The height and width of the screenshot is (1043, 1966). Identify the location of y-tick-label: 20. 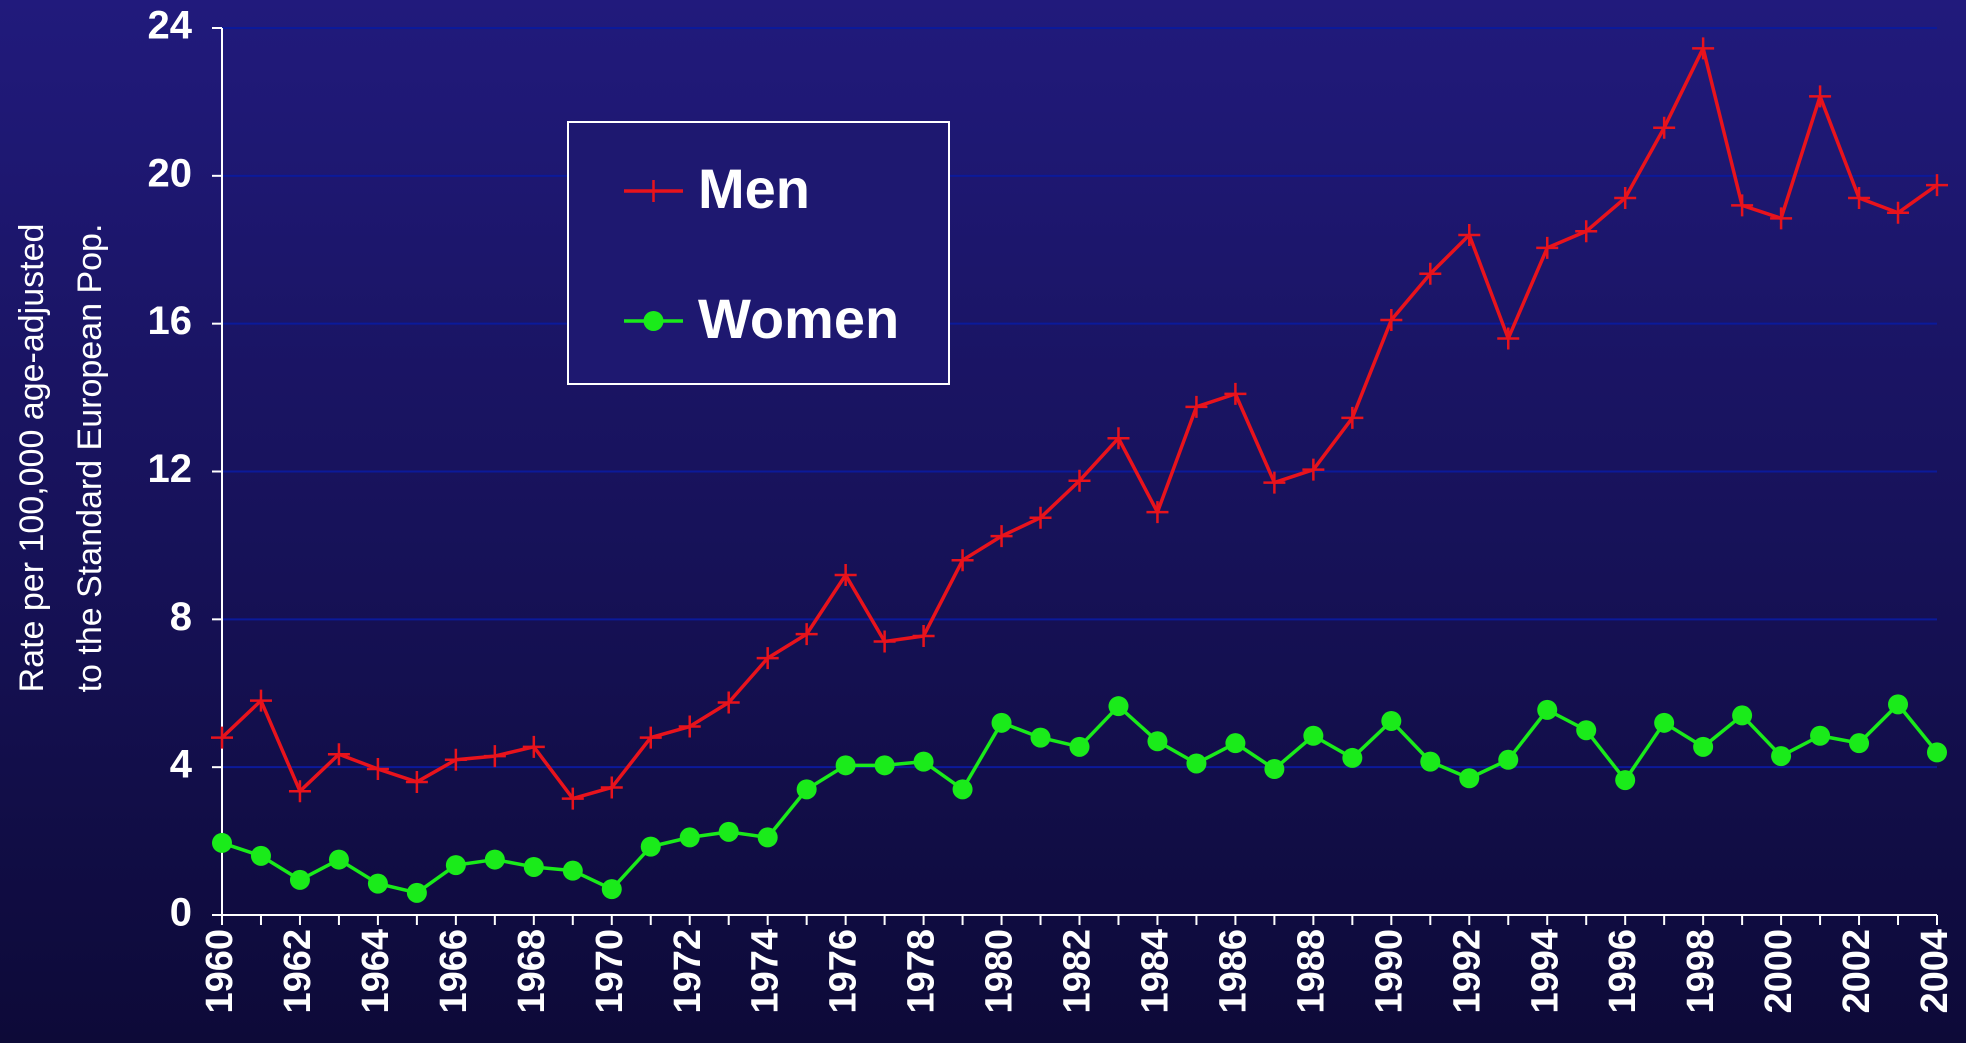
(170, 173).